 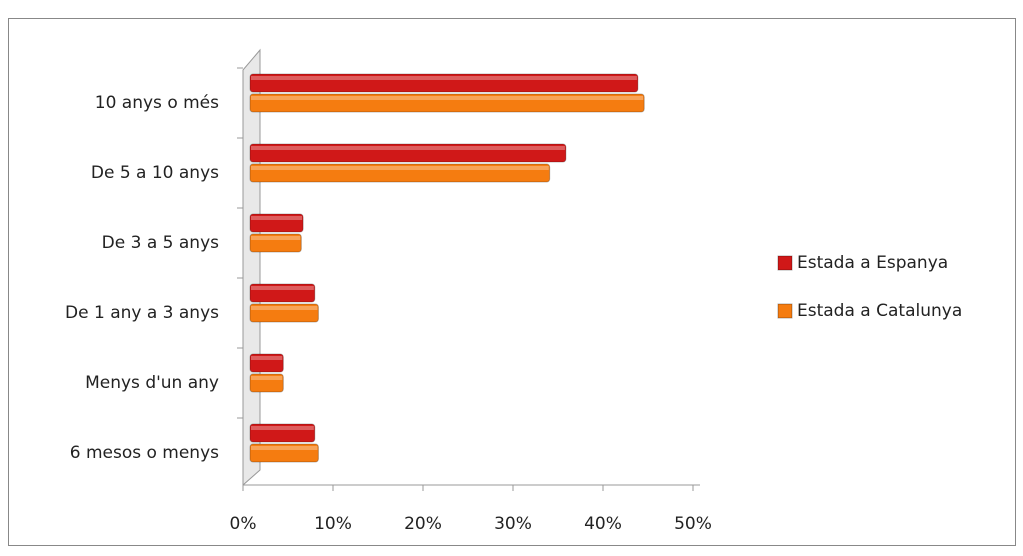 What do you see at coordinates (251, 267) in the screenshot?
I see `axis-wall` at bounding box center [251, 267].